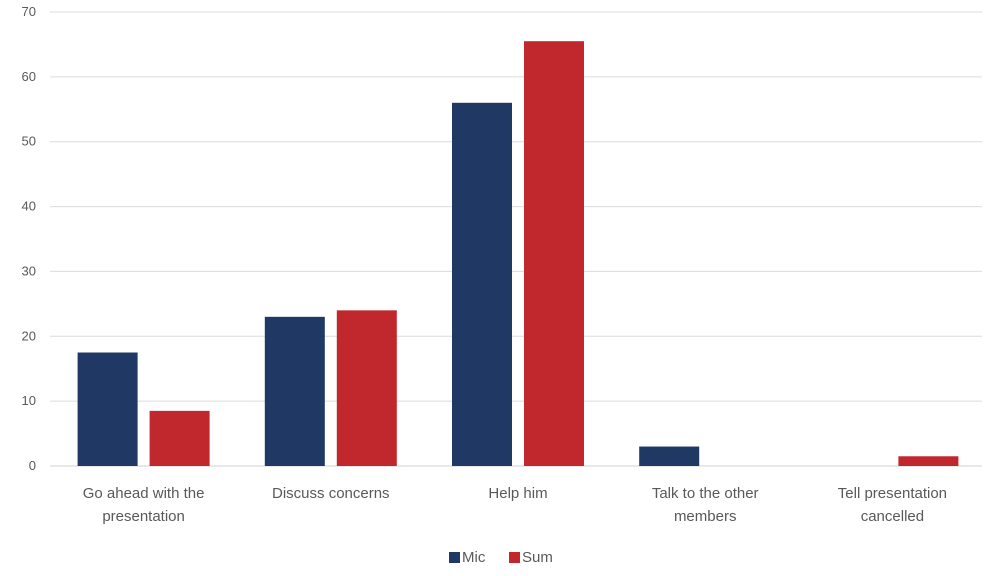 This screenshot has height=576, width=986. Describe the element at coordinates (454, 557) in the screenshot. I see `legend-swatch-mic` at that location.